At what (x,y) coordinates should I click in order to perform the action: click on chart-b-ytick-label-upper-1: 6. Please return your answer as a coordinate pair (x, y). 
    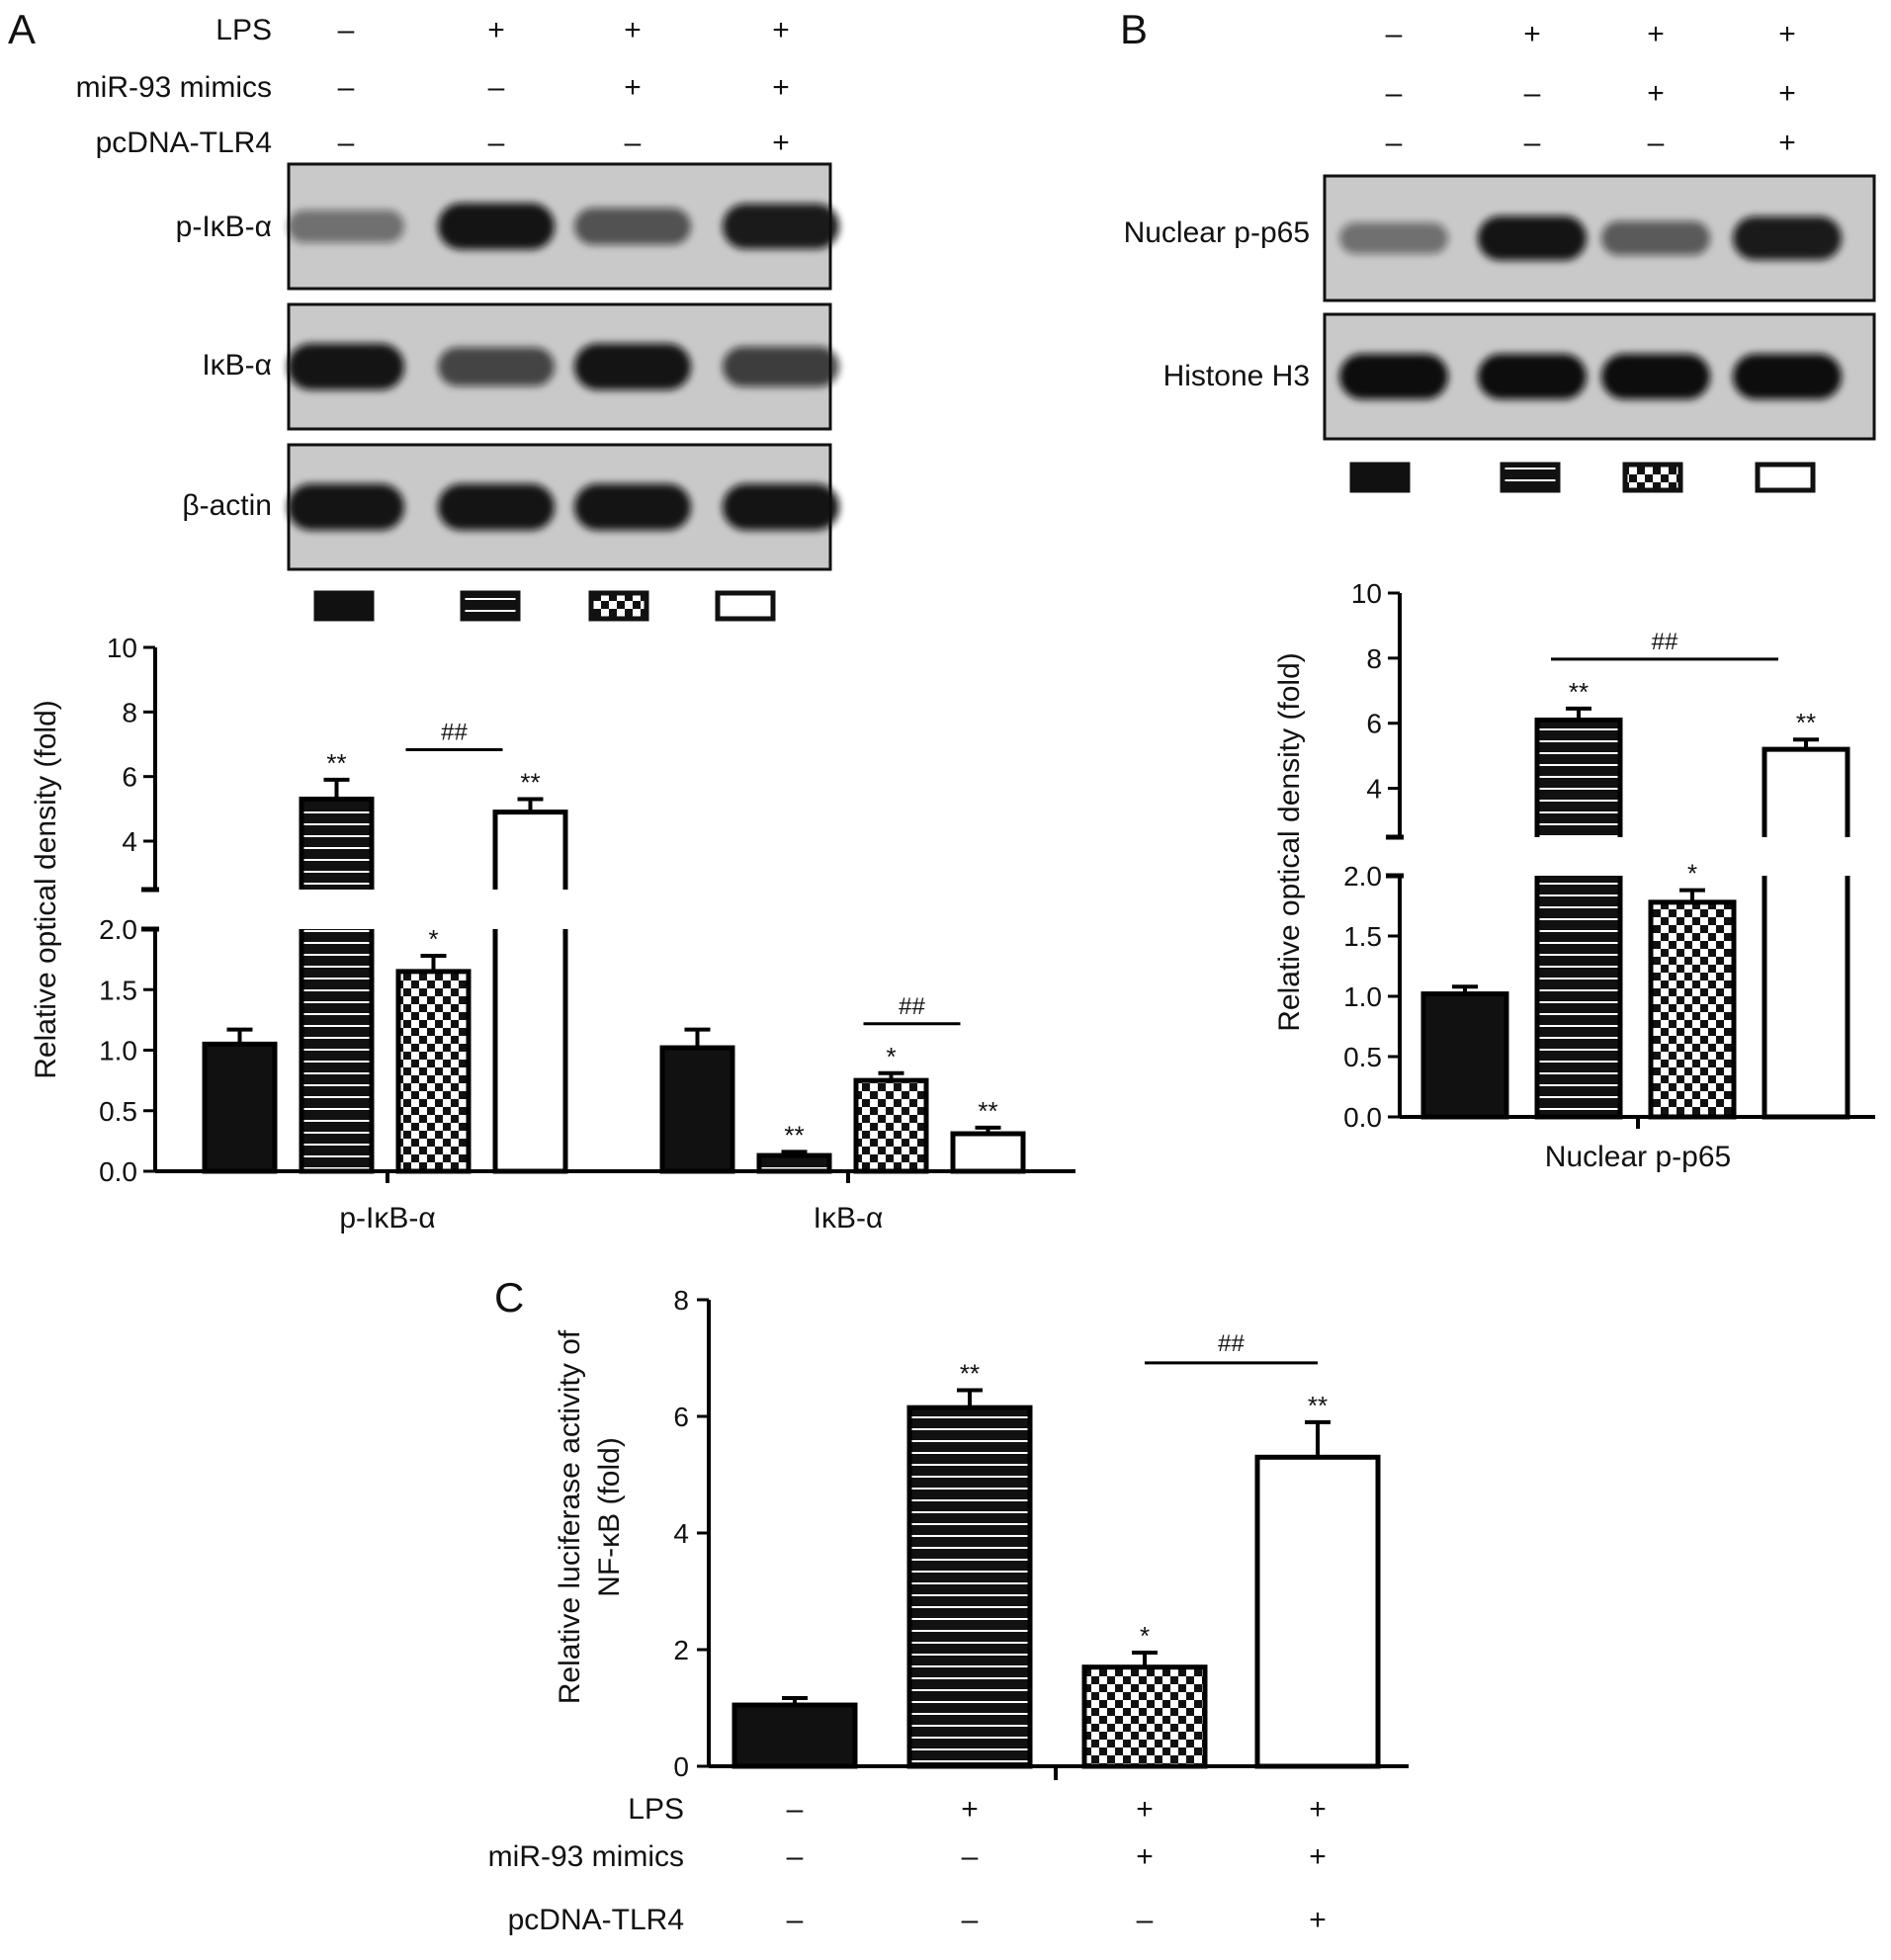
    Looking at the image, I should click on (1374, 724).